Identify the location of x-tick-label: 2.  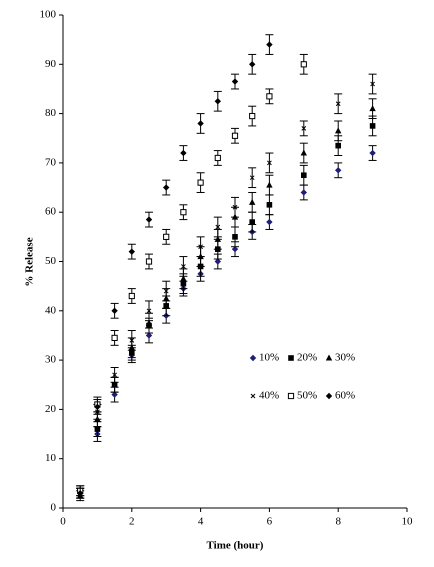
(132, 522).